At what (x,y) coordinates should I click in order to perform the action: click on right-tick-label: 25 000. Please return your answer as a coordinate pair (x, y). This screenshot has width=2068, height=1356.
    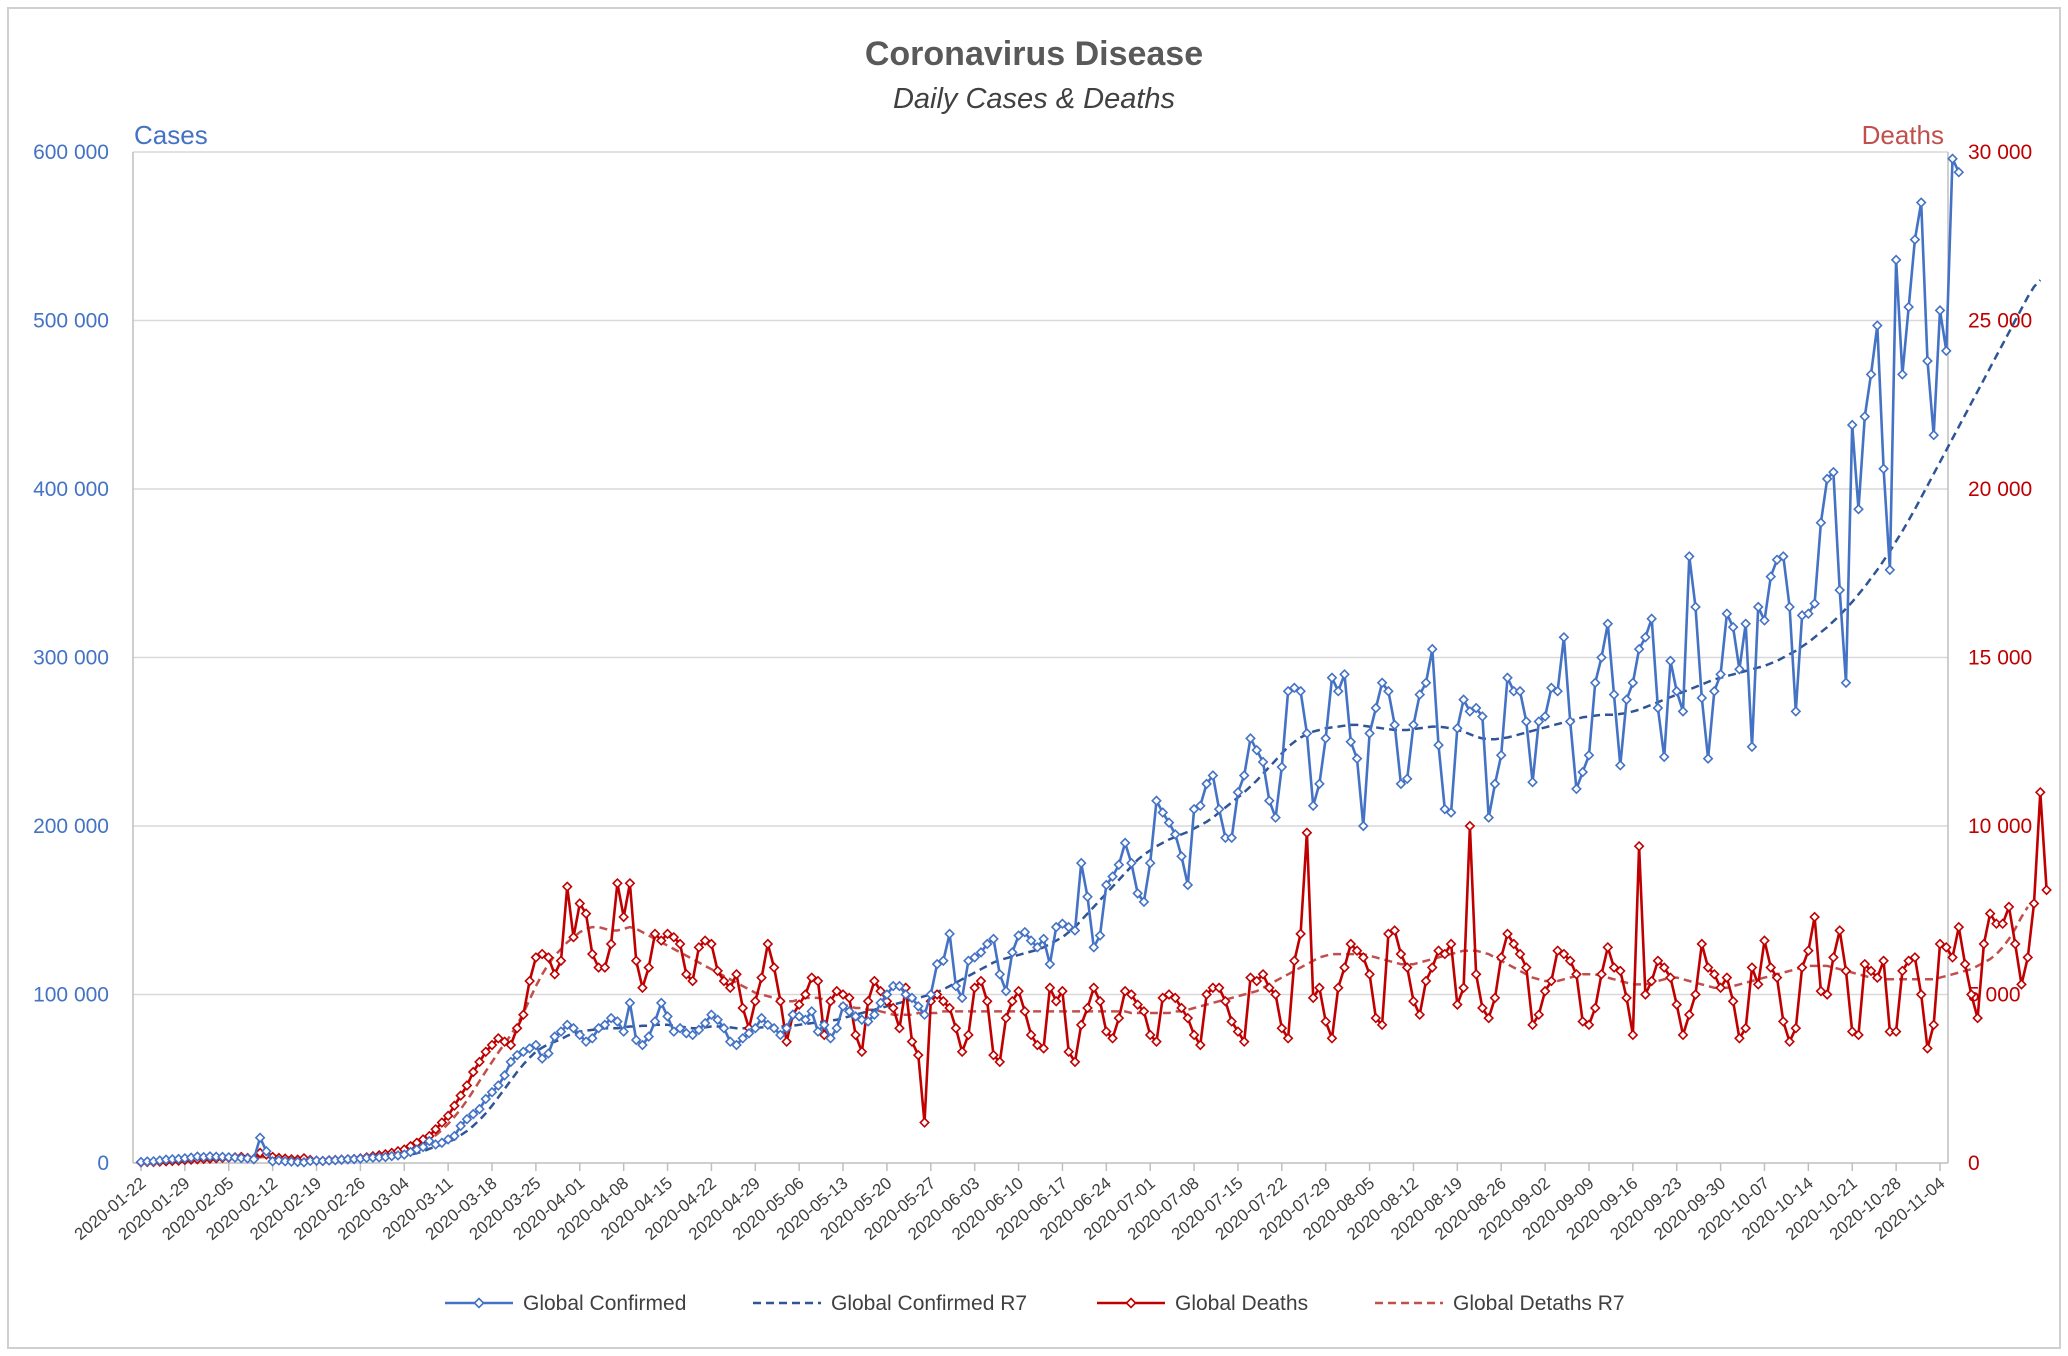
    Looking at the image, I should click on (2000, 321).